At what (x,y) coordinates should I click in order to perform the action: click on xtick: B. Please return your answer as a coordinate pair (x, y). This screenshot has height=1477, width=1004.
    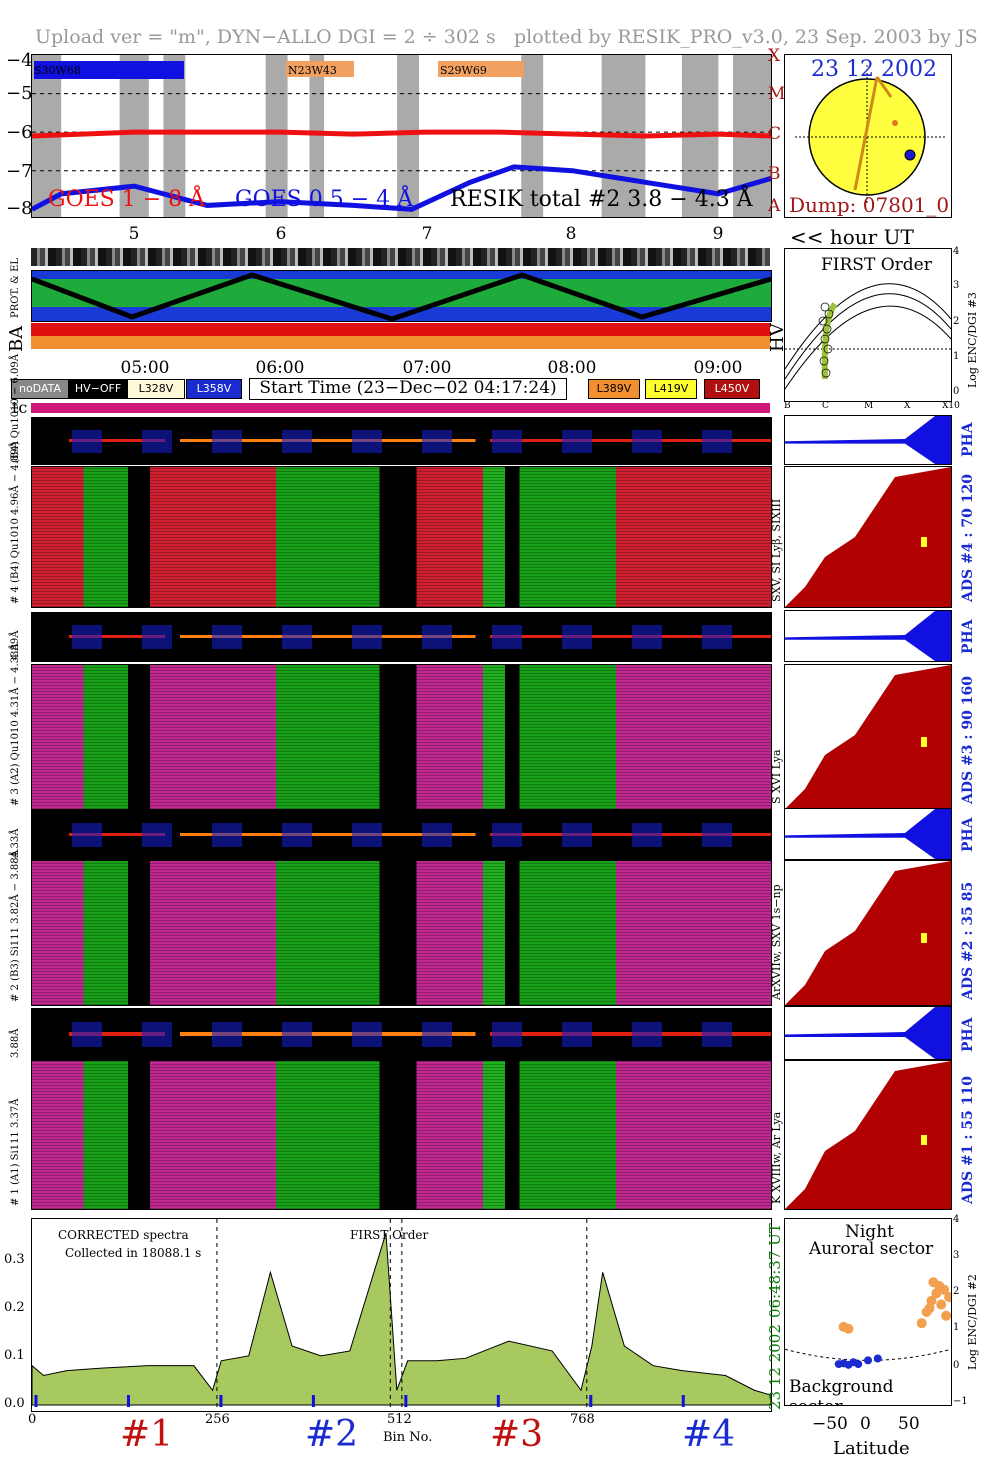
    Looking at the image, I should click on (787, 406).